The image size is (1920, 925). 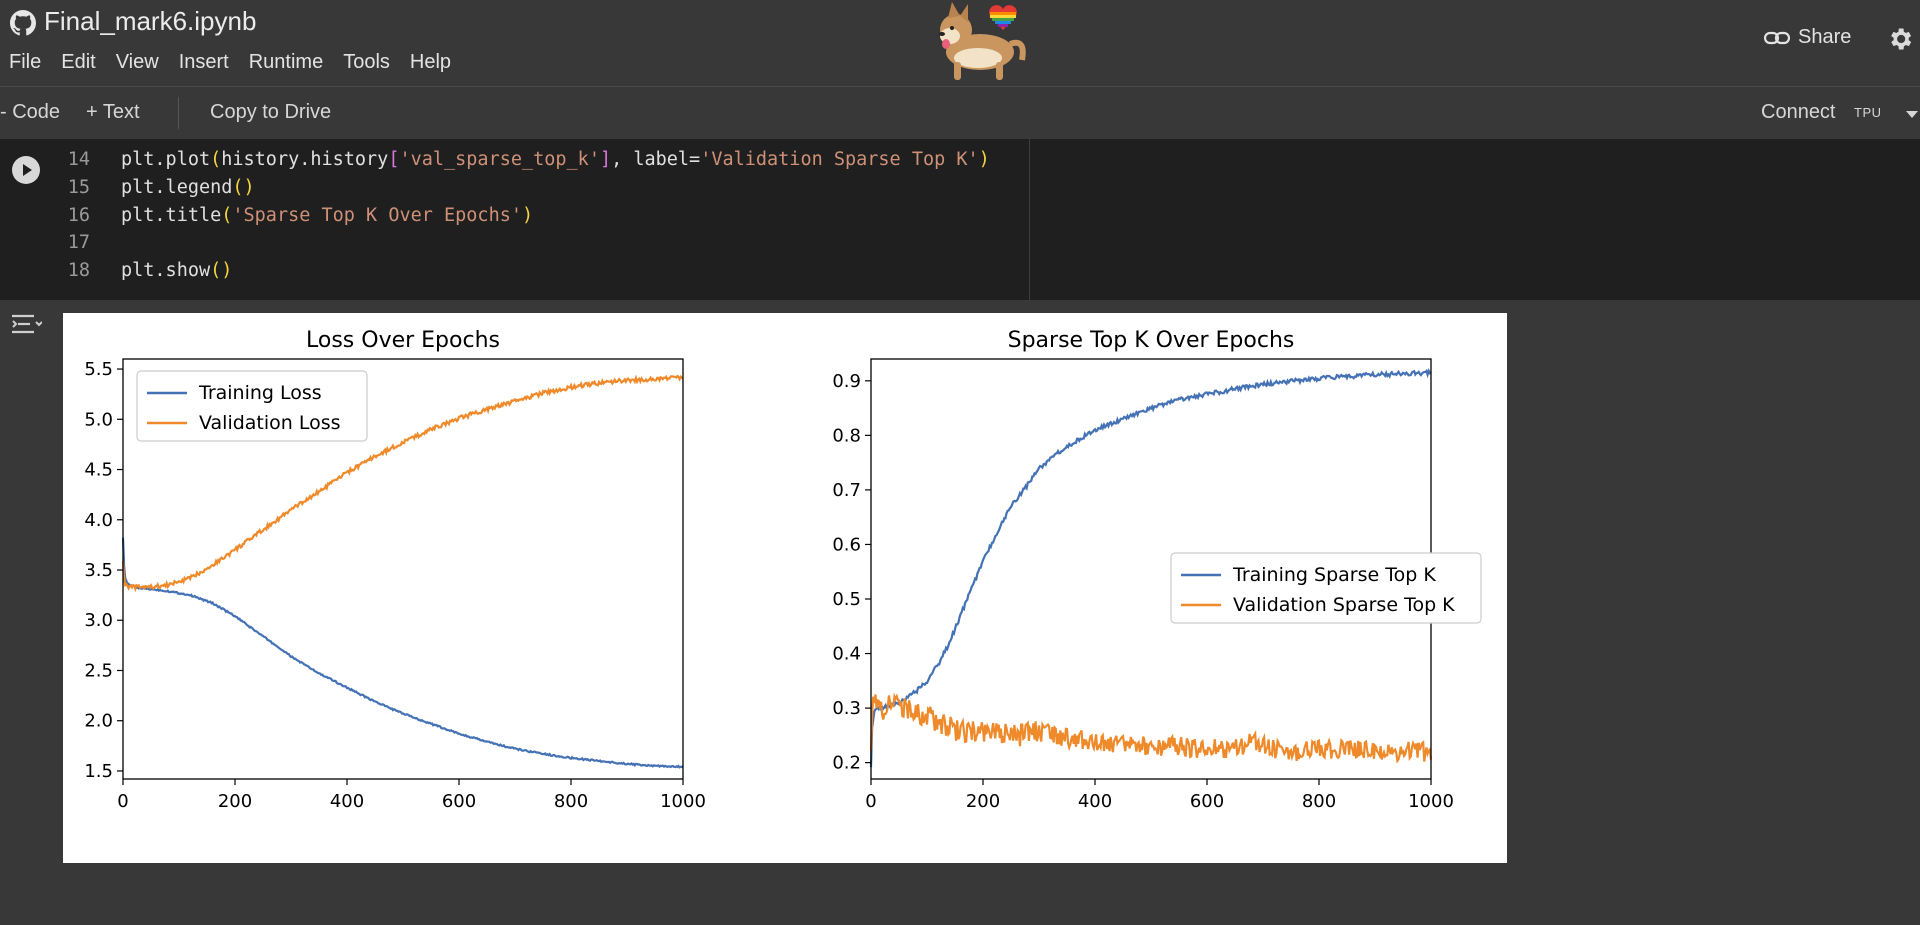 I want to click on y-tick-label: 0.5, so click(x=846, y=599).